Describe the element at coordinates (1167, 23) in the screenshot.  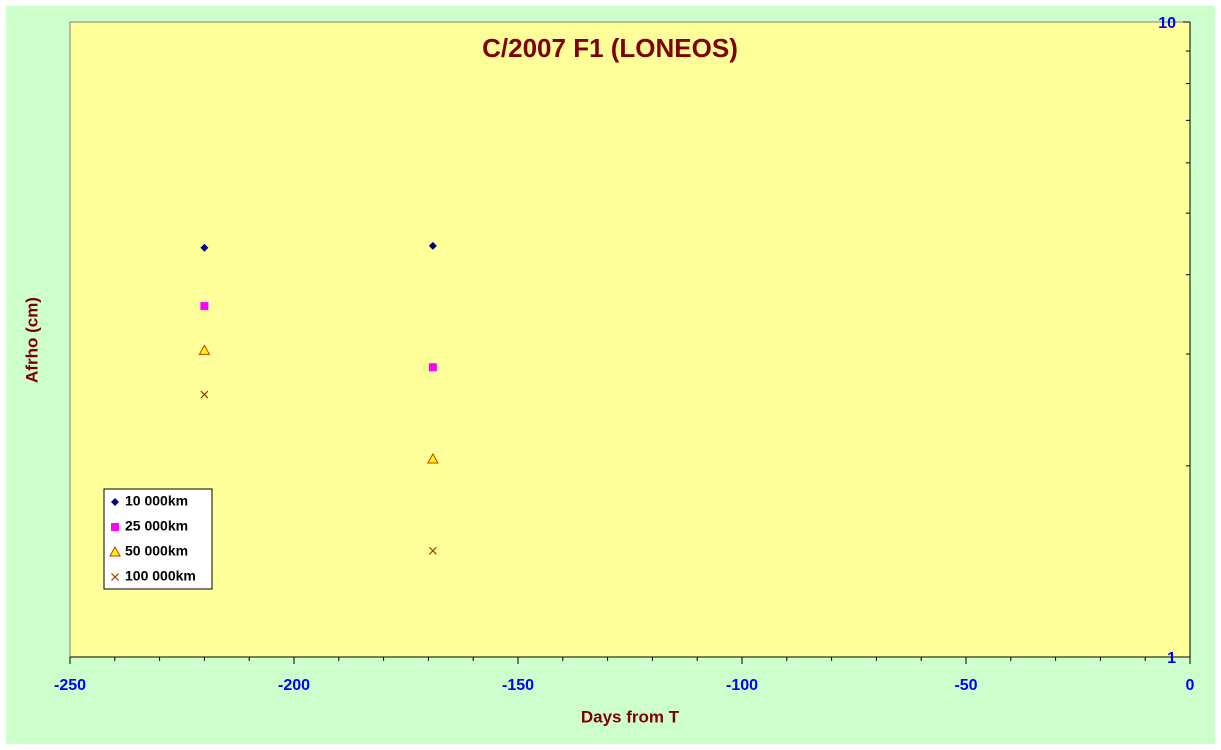
I see `y-tick-label: 10` at that location.